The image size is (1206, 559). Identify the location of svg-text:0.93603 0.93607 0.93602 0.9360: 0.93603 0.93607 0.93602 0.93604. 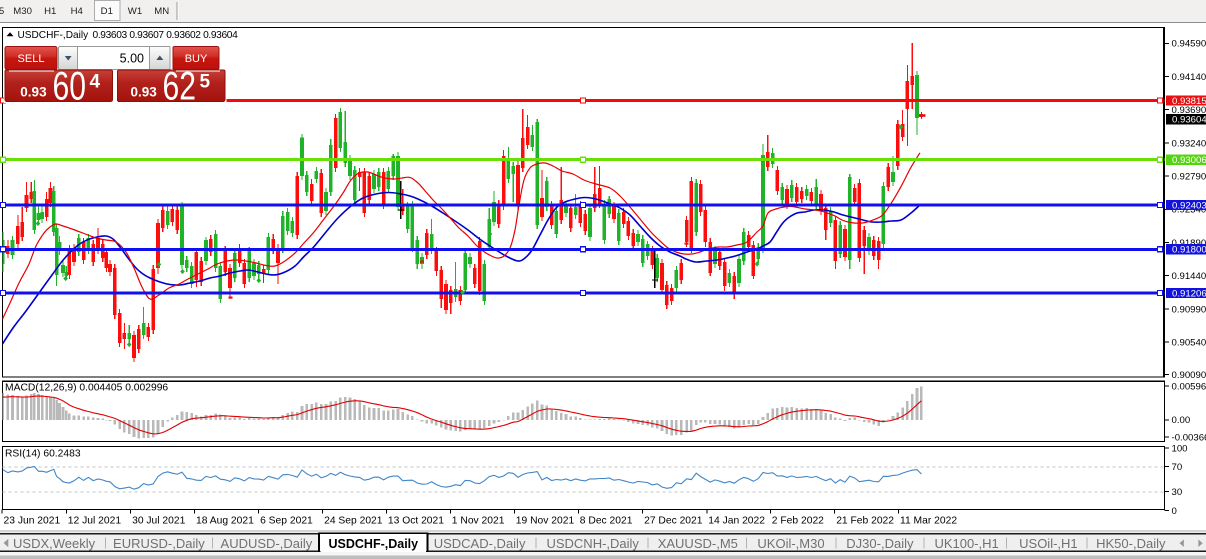
(166, 35).